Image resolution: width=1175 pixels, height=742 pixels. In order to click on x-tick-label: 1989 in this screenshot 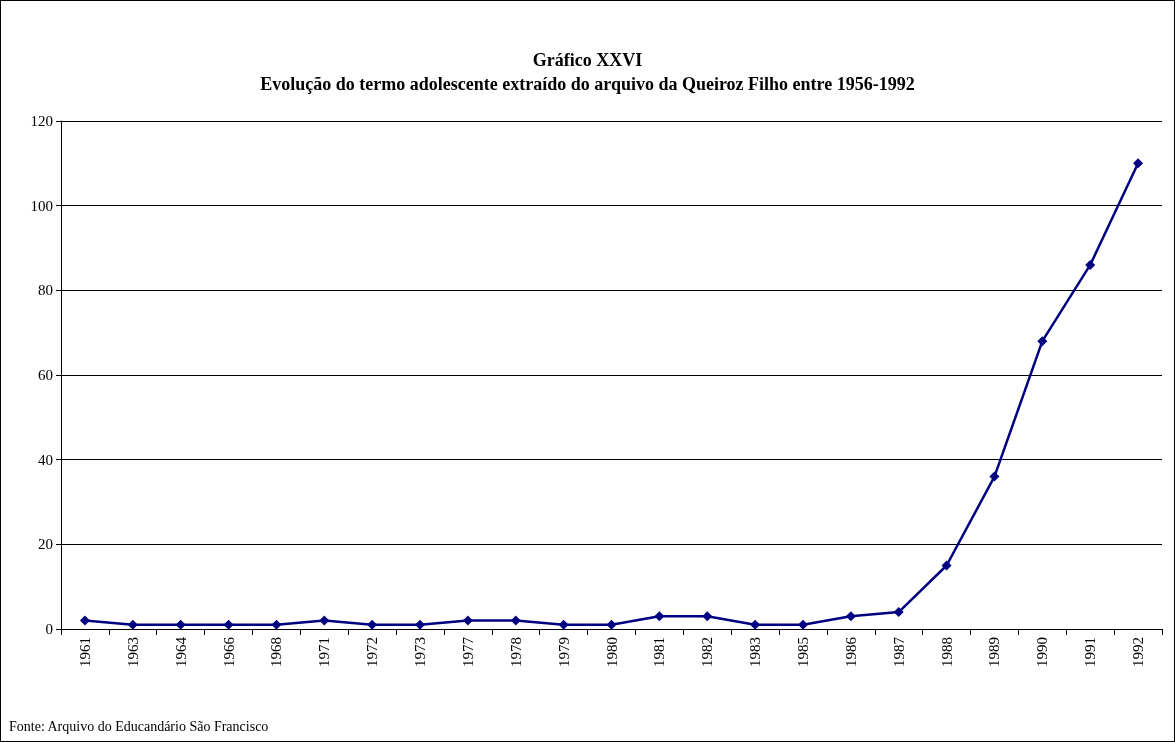, I will do `click(994, 652)`.